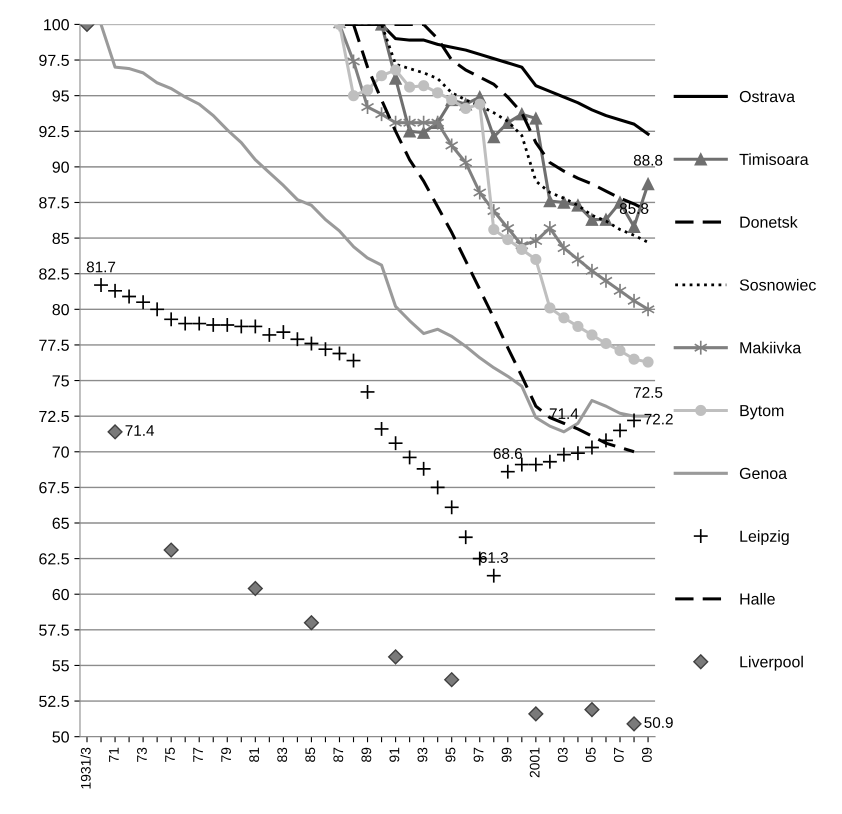 This screenshot has width=842, height=814. Describe the element at coordinates (54, 132) in the screenshot. I see `y-tick-label: 92.5` at that location.